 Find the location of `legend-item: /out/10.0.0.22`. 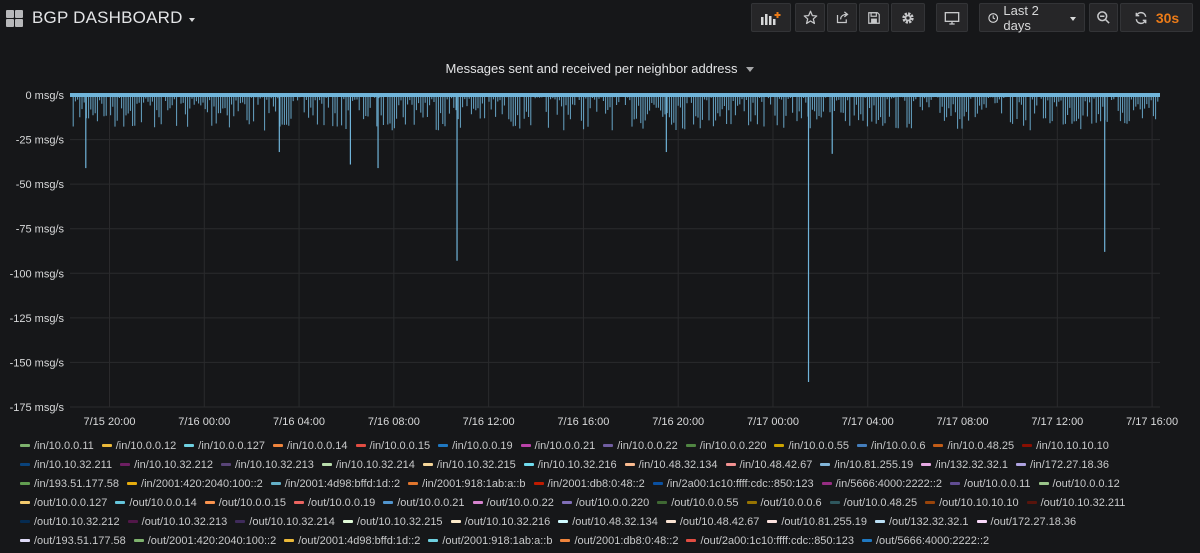

legend-item: /out/10.0.0.22 is located at coordinates (513, 503).